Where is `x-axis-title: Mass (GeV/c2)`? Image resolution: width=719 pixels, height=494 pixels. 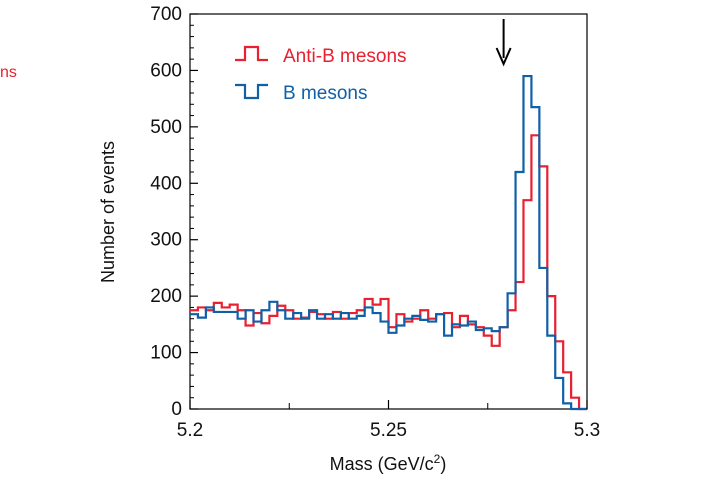 x-axis-title: Mass (GeV/c2) is located at coordinates (388, 463).